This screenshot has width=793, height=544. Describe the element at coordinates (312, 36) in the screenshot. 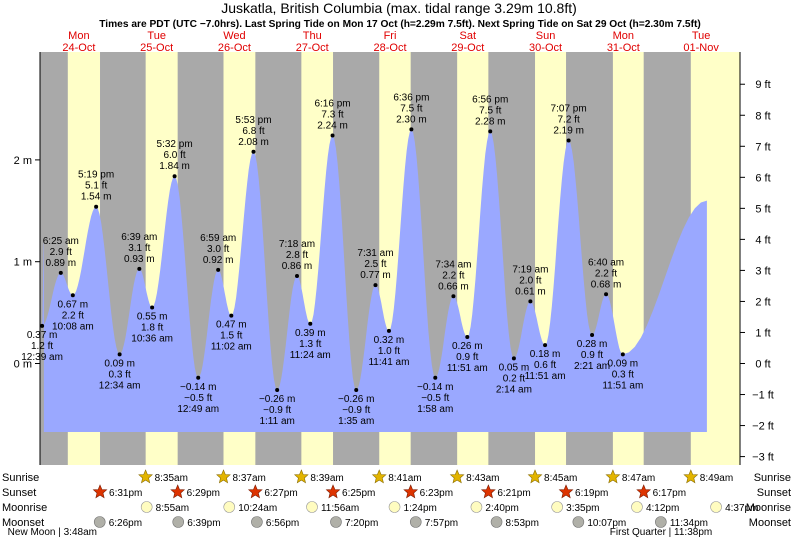

I see `day-name-label: Thu` at that location.